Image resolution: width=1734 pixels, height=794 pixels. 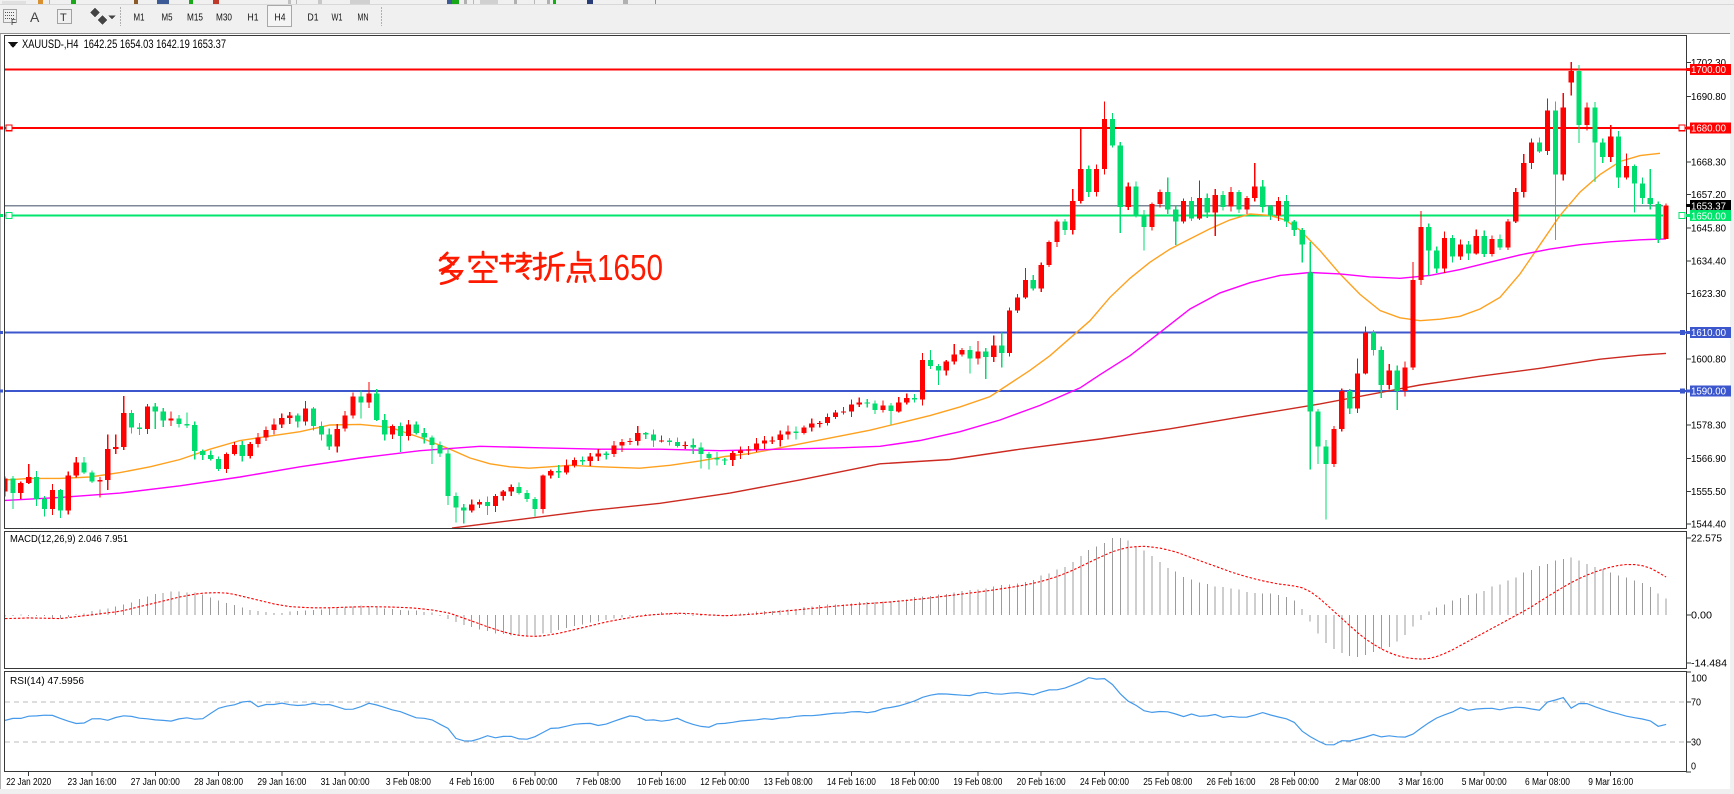 What do you see at coordinates (724, 782) in the screenshot?
I see `svg-text: 12 Feb 00:00` at bounding box center [724, 782].